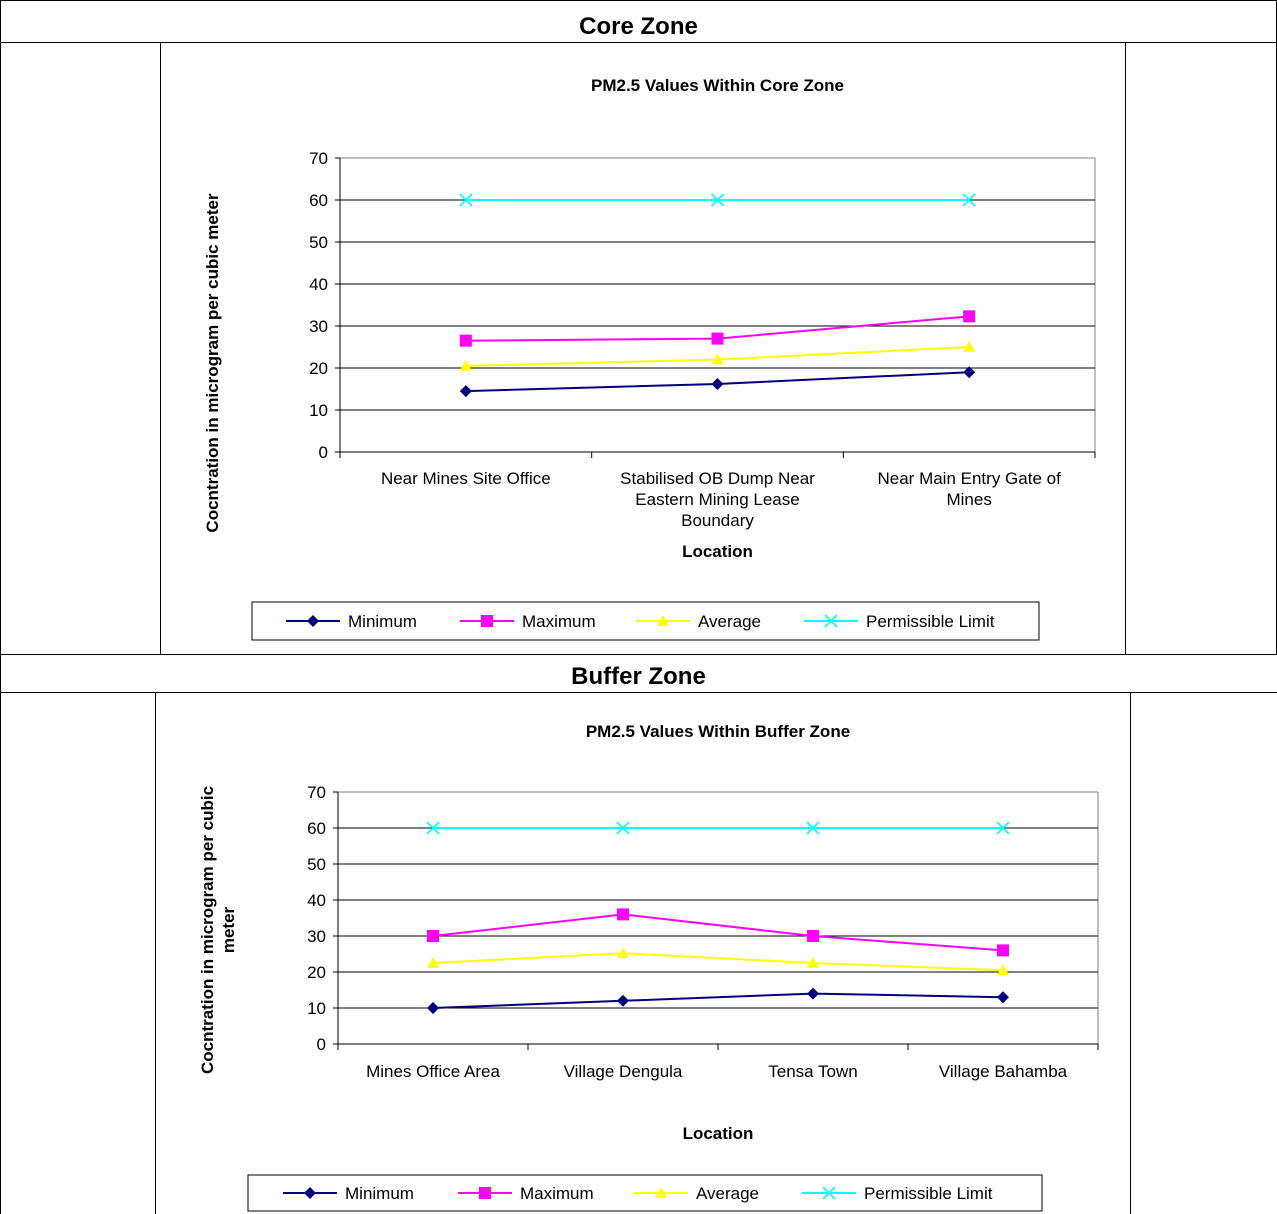 This screenshot has width=1277, height=1214. What do you see at coordinates (638, 26) in the screenshot?
I see `section-header-core: Core Zone` at bounding box center [638, 26].